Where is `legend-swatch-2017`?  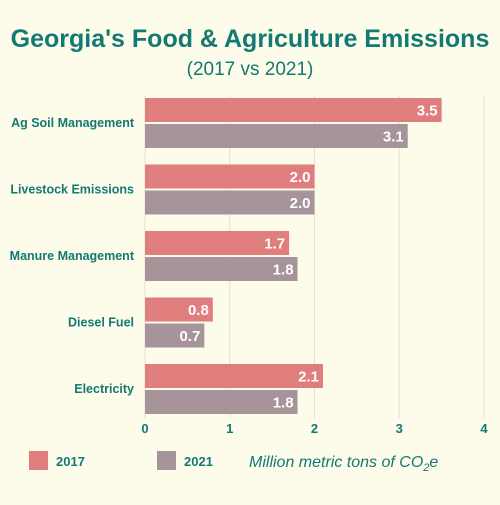 legend-swatch-2017 is located at coordinates (38, 460).